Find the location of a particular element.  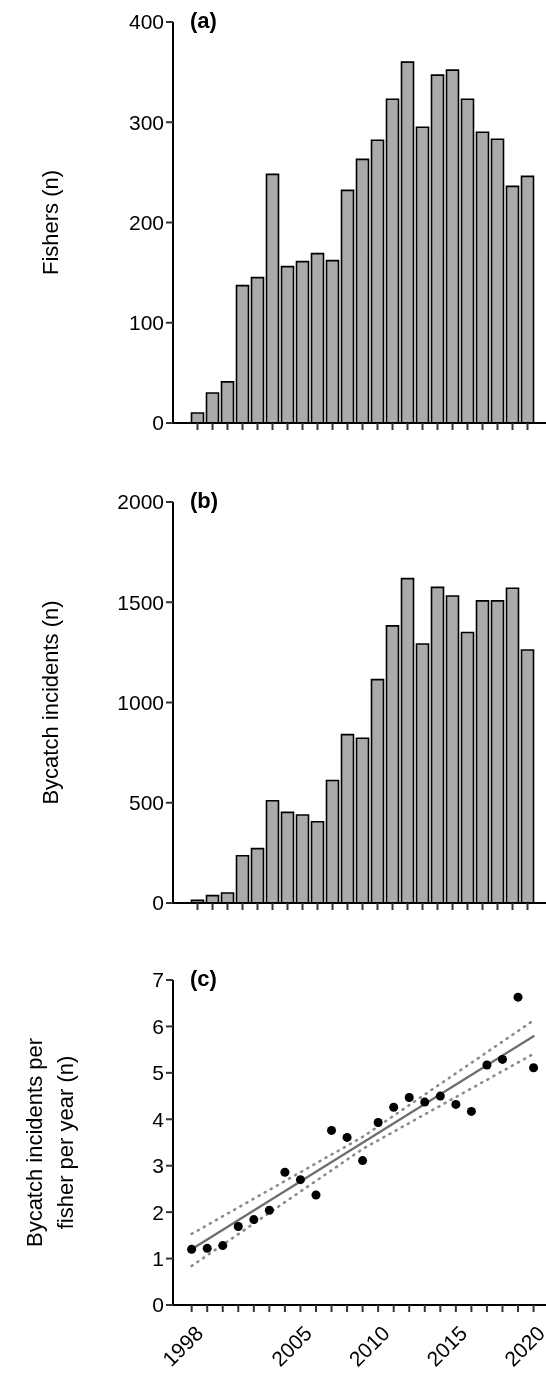

chart-title: (a) is located at coordinates (203, 21).